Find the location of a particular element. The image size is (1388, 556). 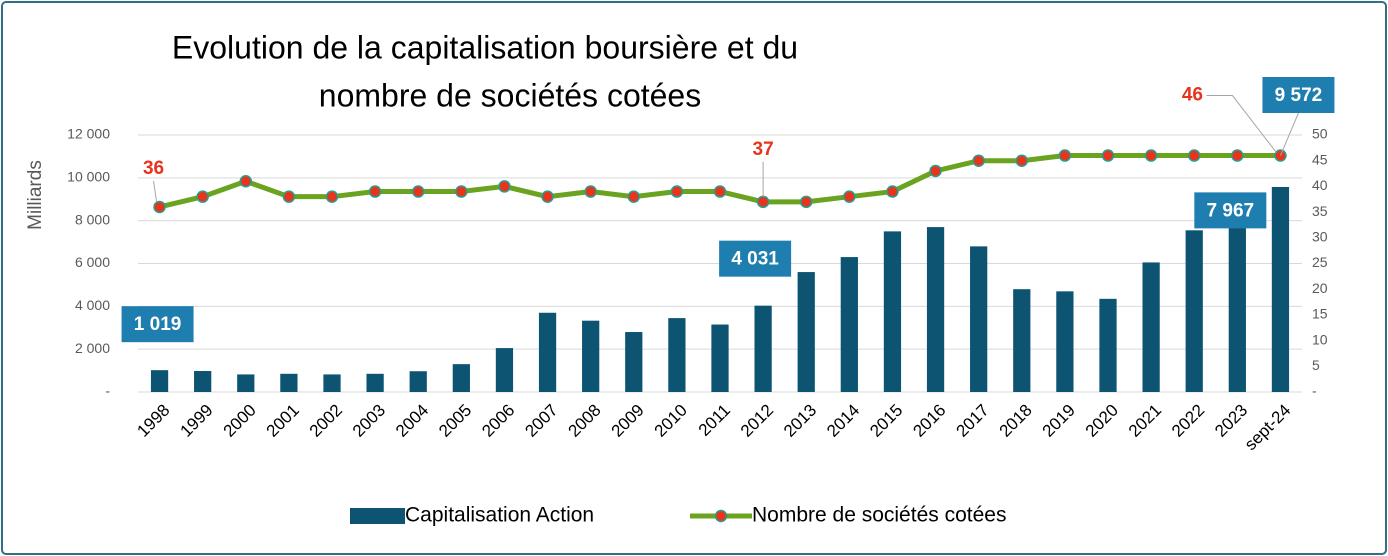

legend-swatch is located at coordinates (377, 516).